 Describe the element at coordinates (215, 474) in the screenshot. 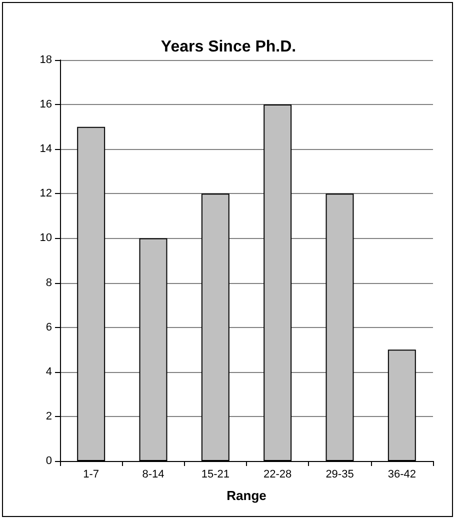

I see `x-tick-label: 15-21` at that location.